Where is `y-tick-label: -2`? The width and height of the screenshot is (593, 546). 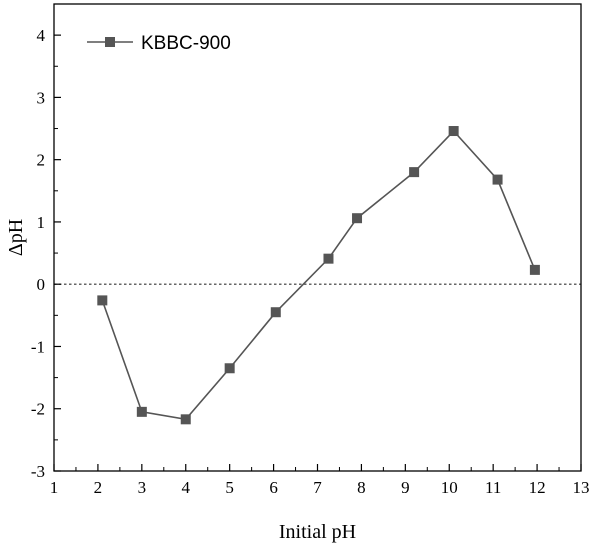 y-tick-label: -2 is located at coordinates (38, 409).